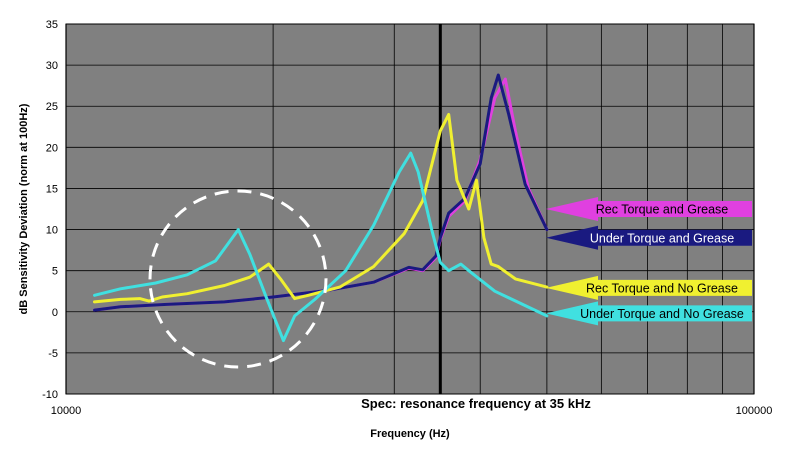 This screenshot has width=794, height=450. I want to click on highlight-circle, so click(238, 279).